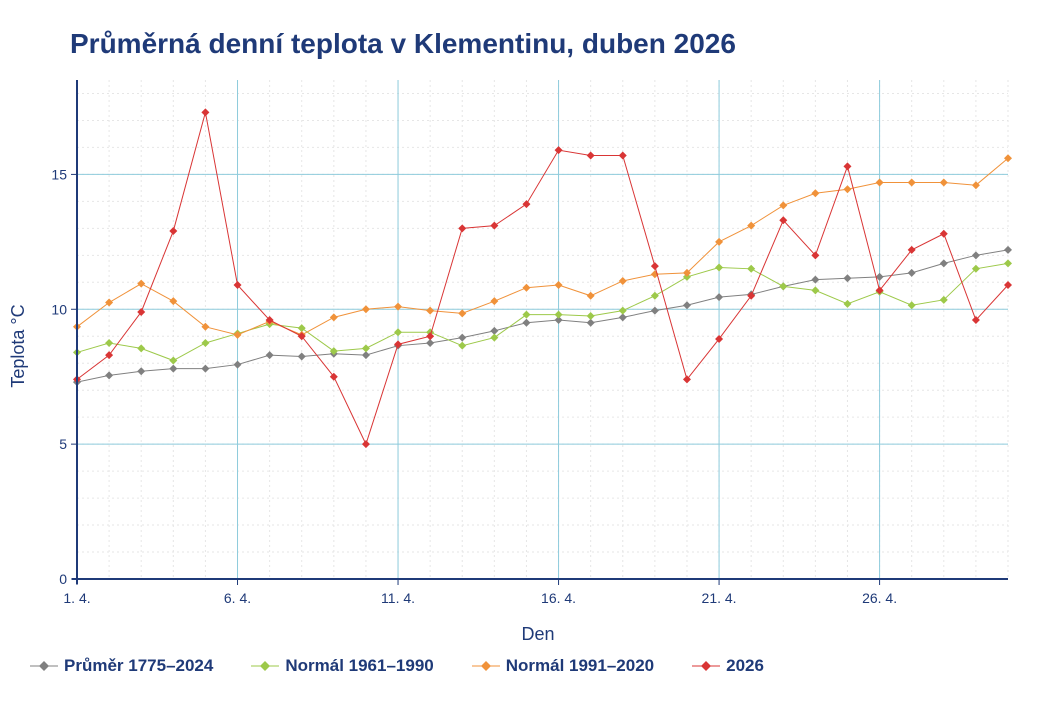 The image size is (1041, 708). I want to click on legend-item-1: Normál 1961–1990, so click(342, 666).